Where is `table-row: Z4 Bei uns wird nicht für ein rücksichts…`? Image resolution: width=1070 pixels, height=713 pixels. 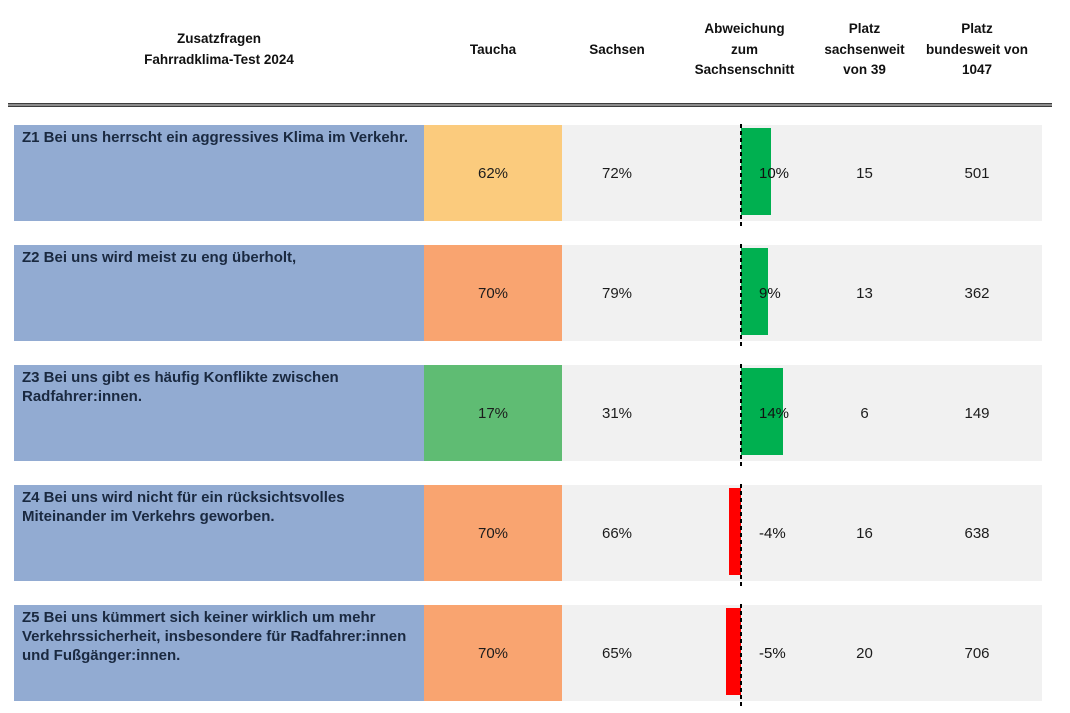 table-row: Z4 Bei uns wird nicht für ein rücksichts… is located at coordinates (528, 535).